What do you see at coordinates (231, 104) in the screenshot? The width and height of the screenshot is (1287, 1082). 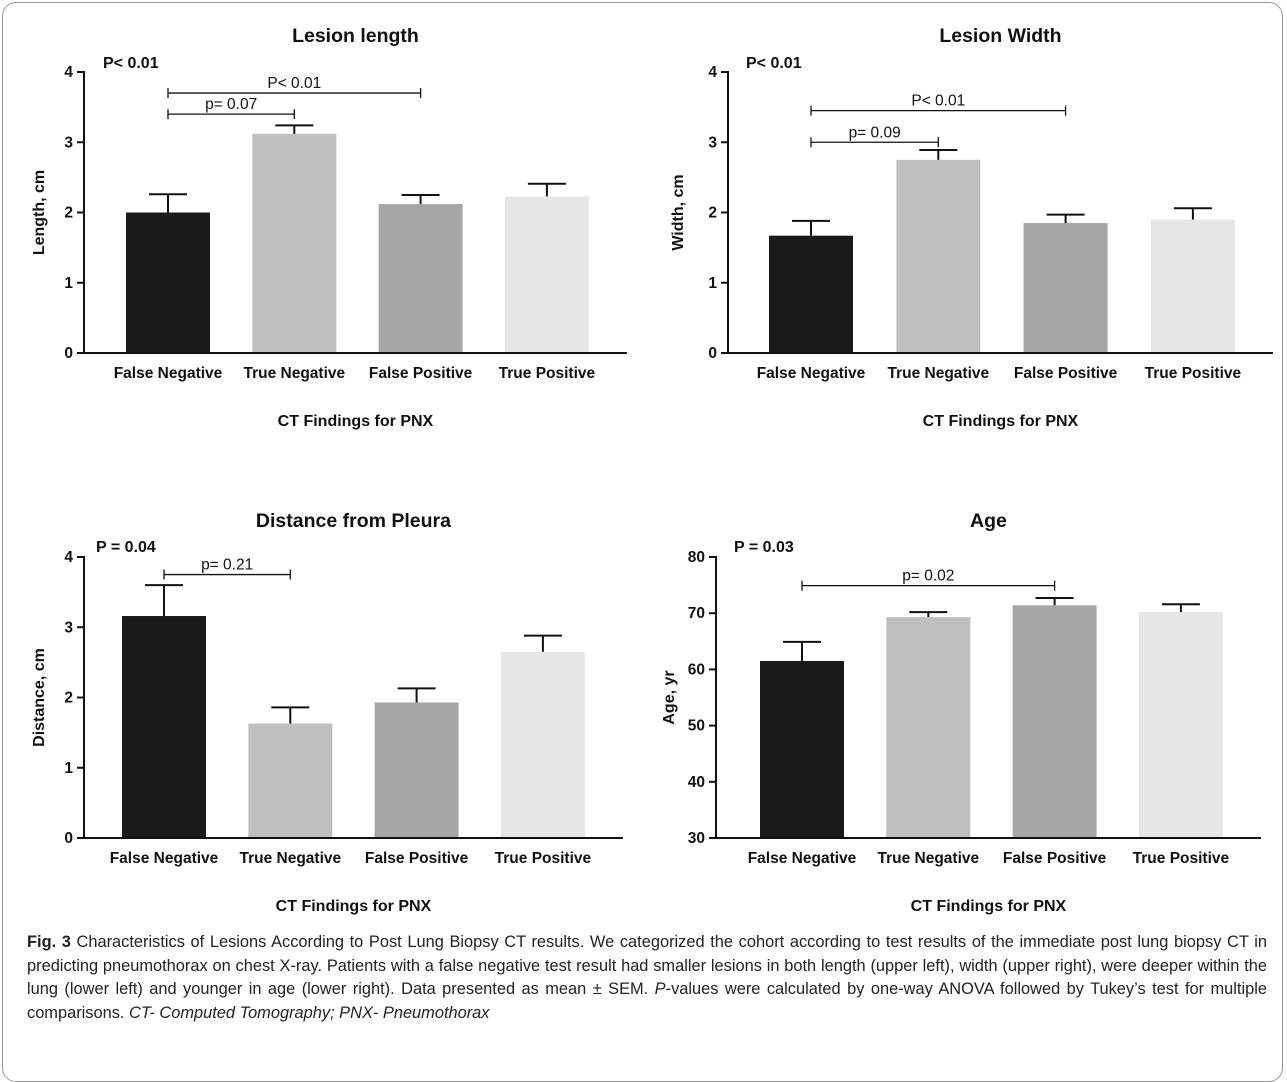 I see `bracket-p-label: p= 0.07` at bounding box center [231, 104].